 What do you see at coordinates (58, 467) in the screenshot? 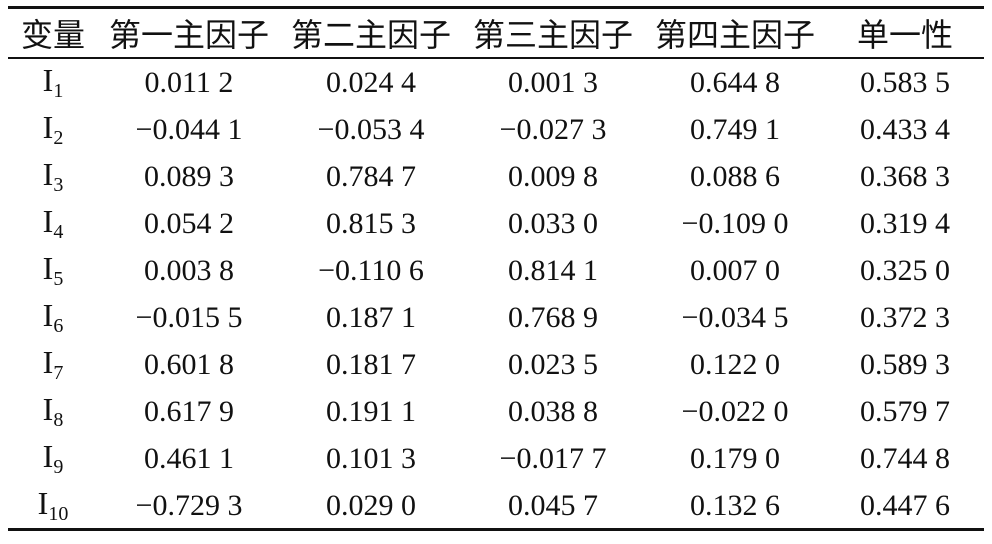
I see `variable-index: 9` at bounding box center [58, 467].